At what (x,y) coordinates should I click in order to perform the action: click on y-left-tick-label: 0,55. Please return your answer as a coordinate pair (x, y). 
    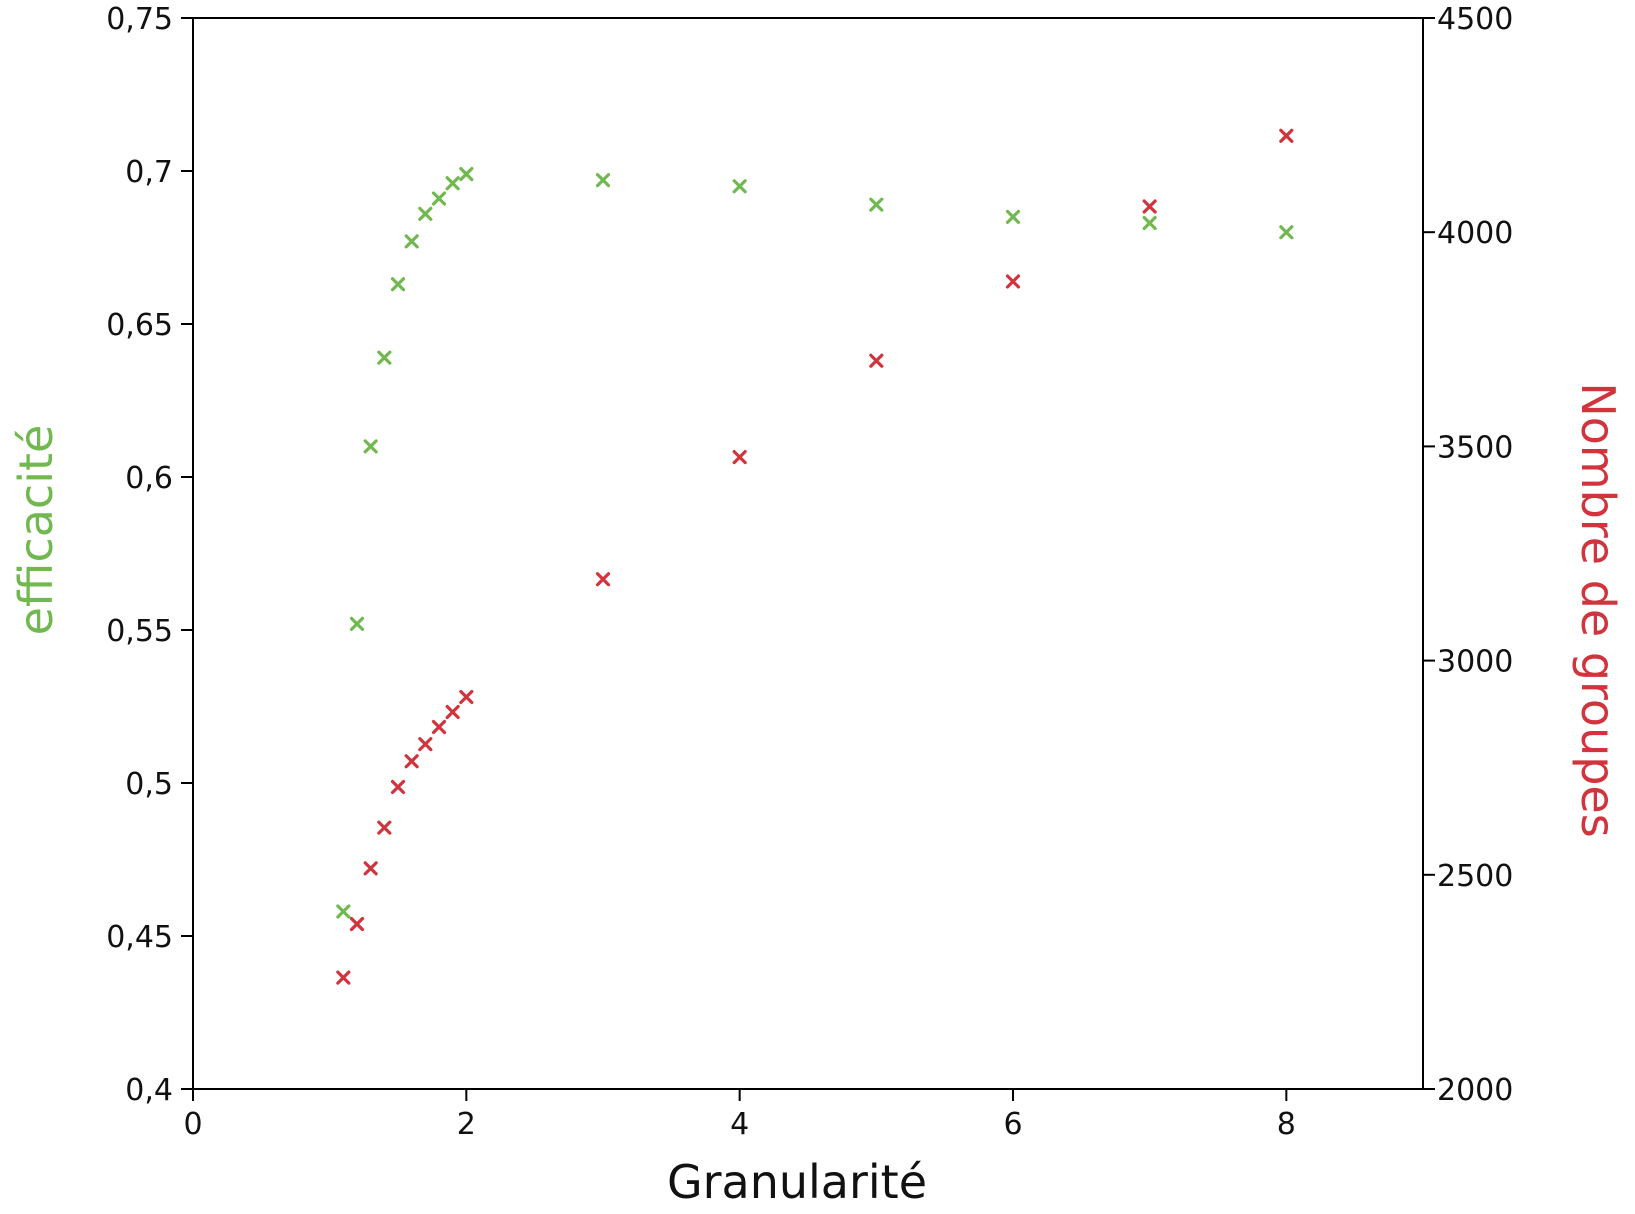
    Looking at the image, I should click on (139, 631).